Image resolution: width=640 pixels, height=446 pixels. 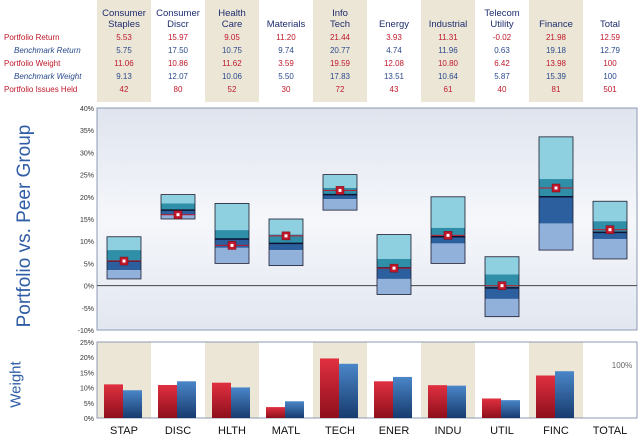 I want to click on table-cell: 9.13, so click(x=124, y=76).